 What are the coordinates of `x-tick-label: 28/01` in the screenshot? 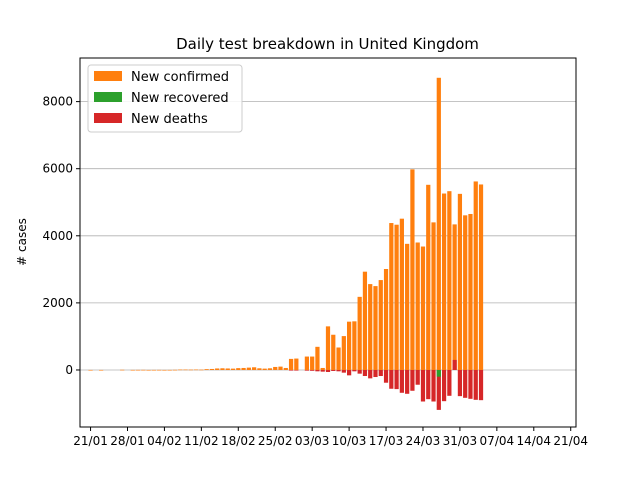 It's located at (127, 441).